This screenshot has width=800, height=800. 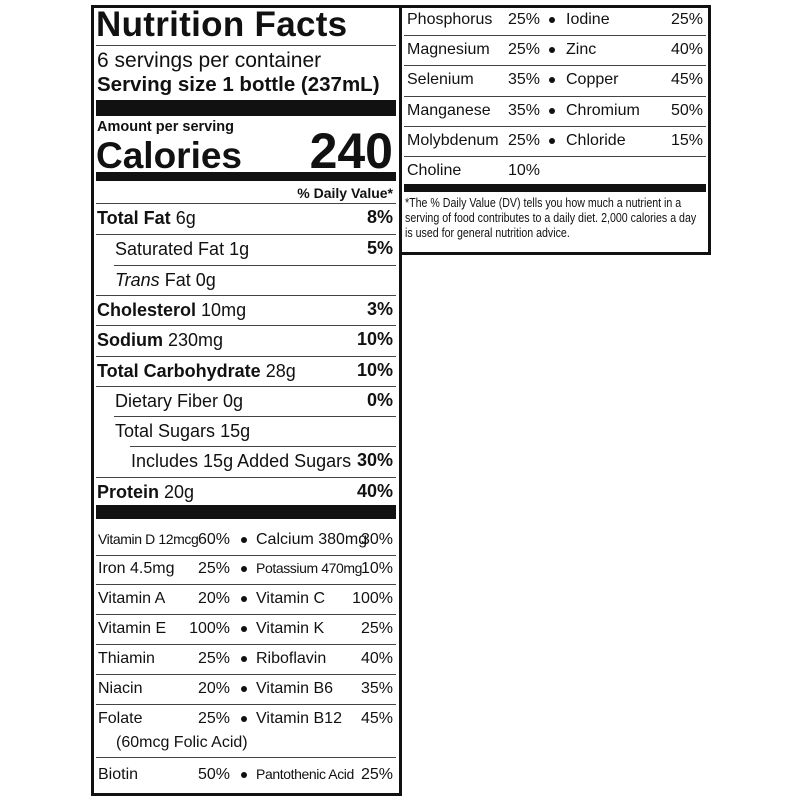 What do you see at coordinates (376, 540) in the screenshot?
I see `vitamin-dv: 30%` at bounding box center [376, 540].